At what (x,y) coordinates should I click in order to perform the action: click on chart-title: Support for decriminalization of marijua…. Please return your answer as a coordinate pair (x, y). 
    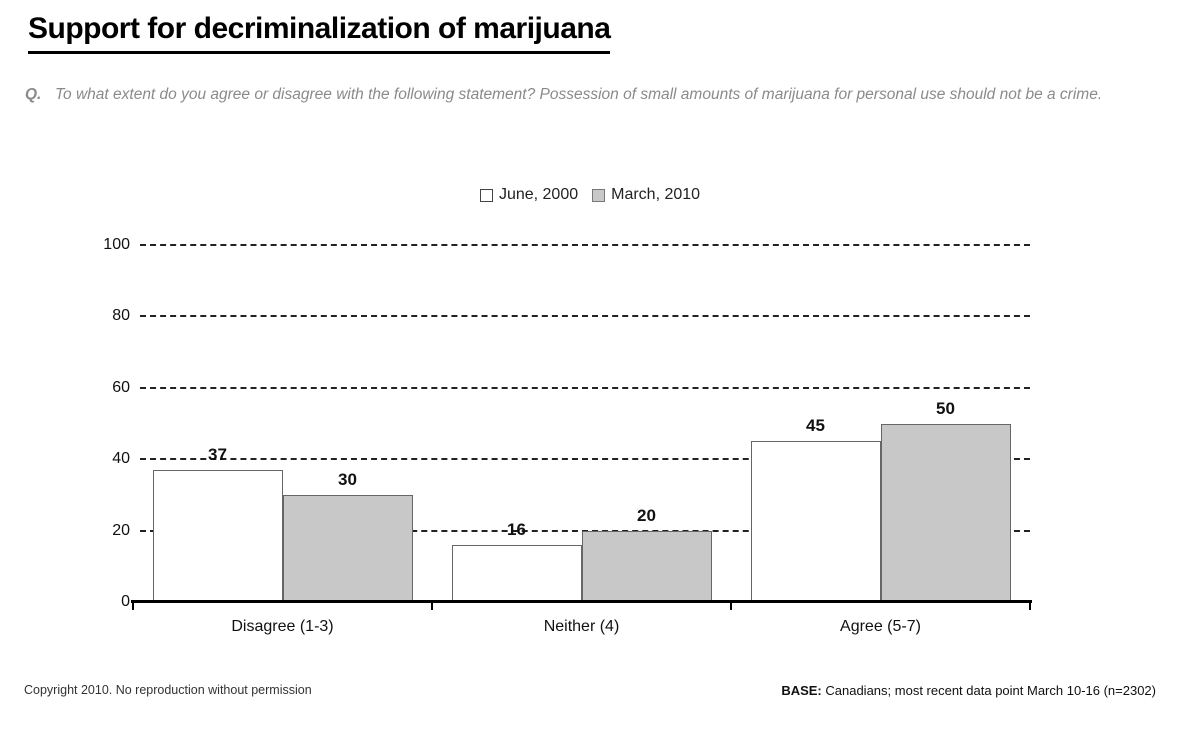
    Looking at the image, I should click on (319, 33).